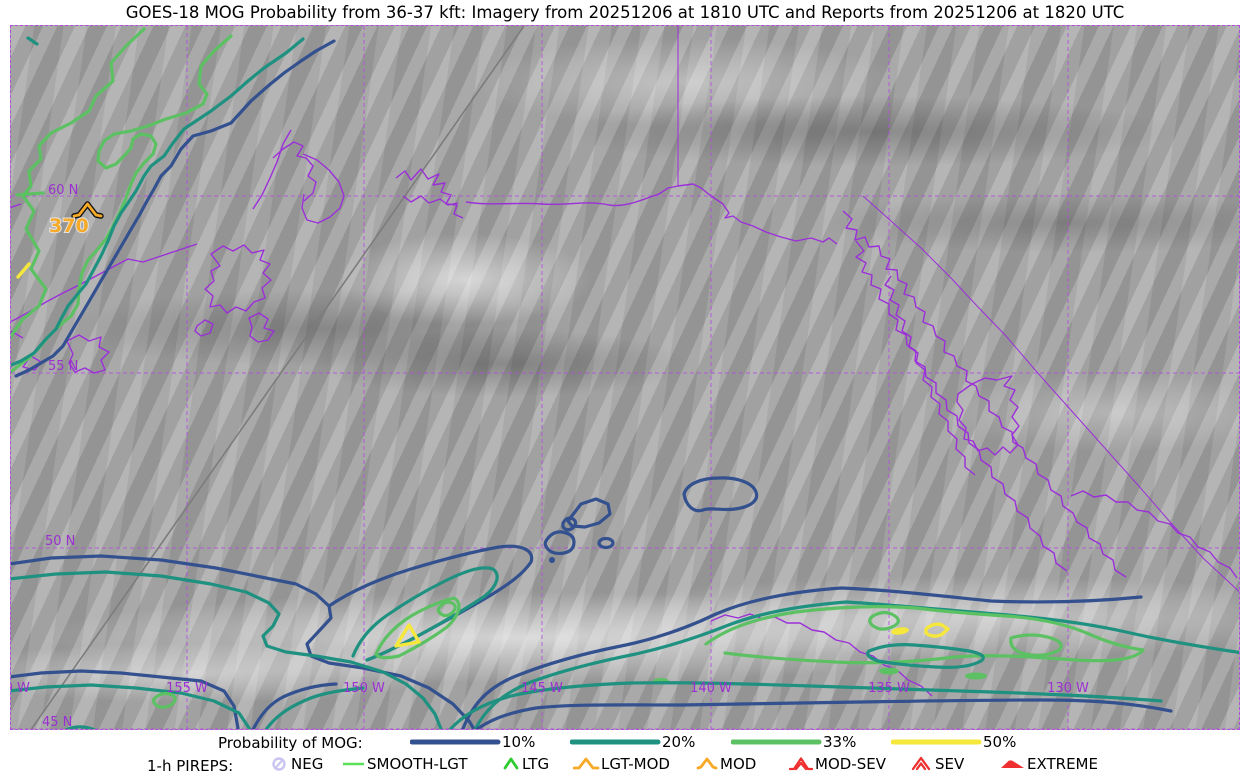  I want to click on legend-pirep-label-lgt-mod: LGT-MOD, so click(635, 764).